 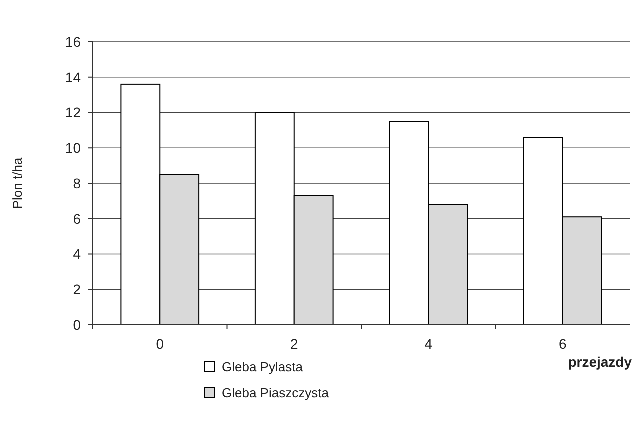 What do you see at coordinates (562, 344) in the screenshot?
I see `x-tick-label: 6` at bounding box center [562, 344].